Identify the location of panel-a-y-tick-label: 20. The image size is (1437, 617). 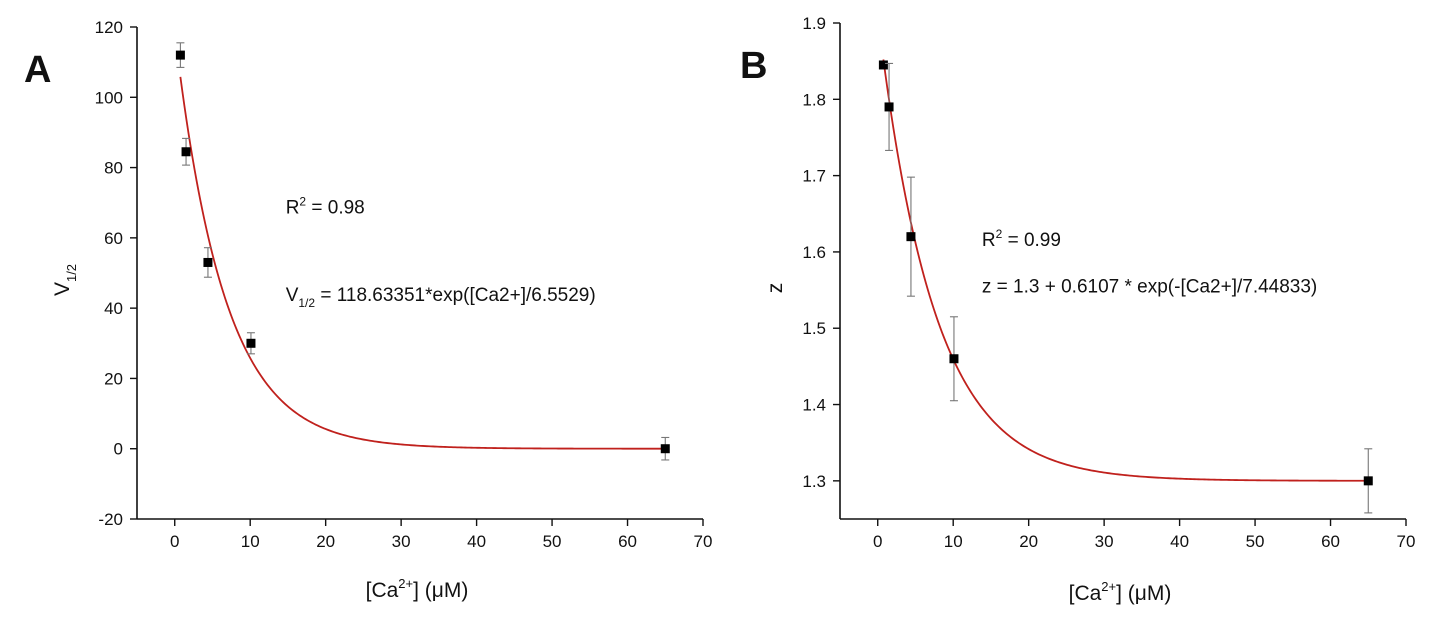
(113, 378).